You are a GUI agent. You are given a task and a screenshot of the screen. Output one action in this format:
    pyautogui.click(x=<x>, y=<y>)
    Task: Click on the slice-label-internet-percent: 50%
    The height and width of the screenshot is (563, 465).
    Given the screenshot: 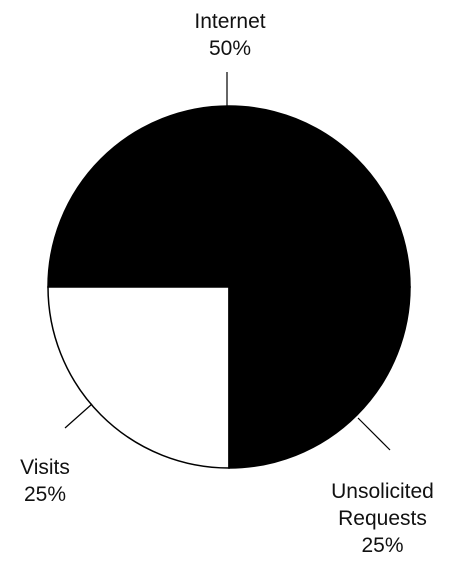 What is the action you would take?
    pyautogui.click(x=230, y=48)
    